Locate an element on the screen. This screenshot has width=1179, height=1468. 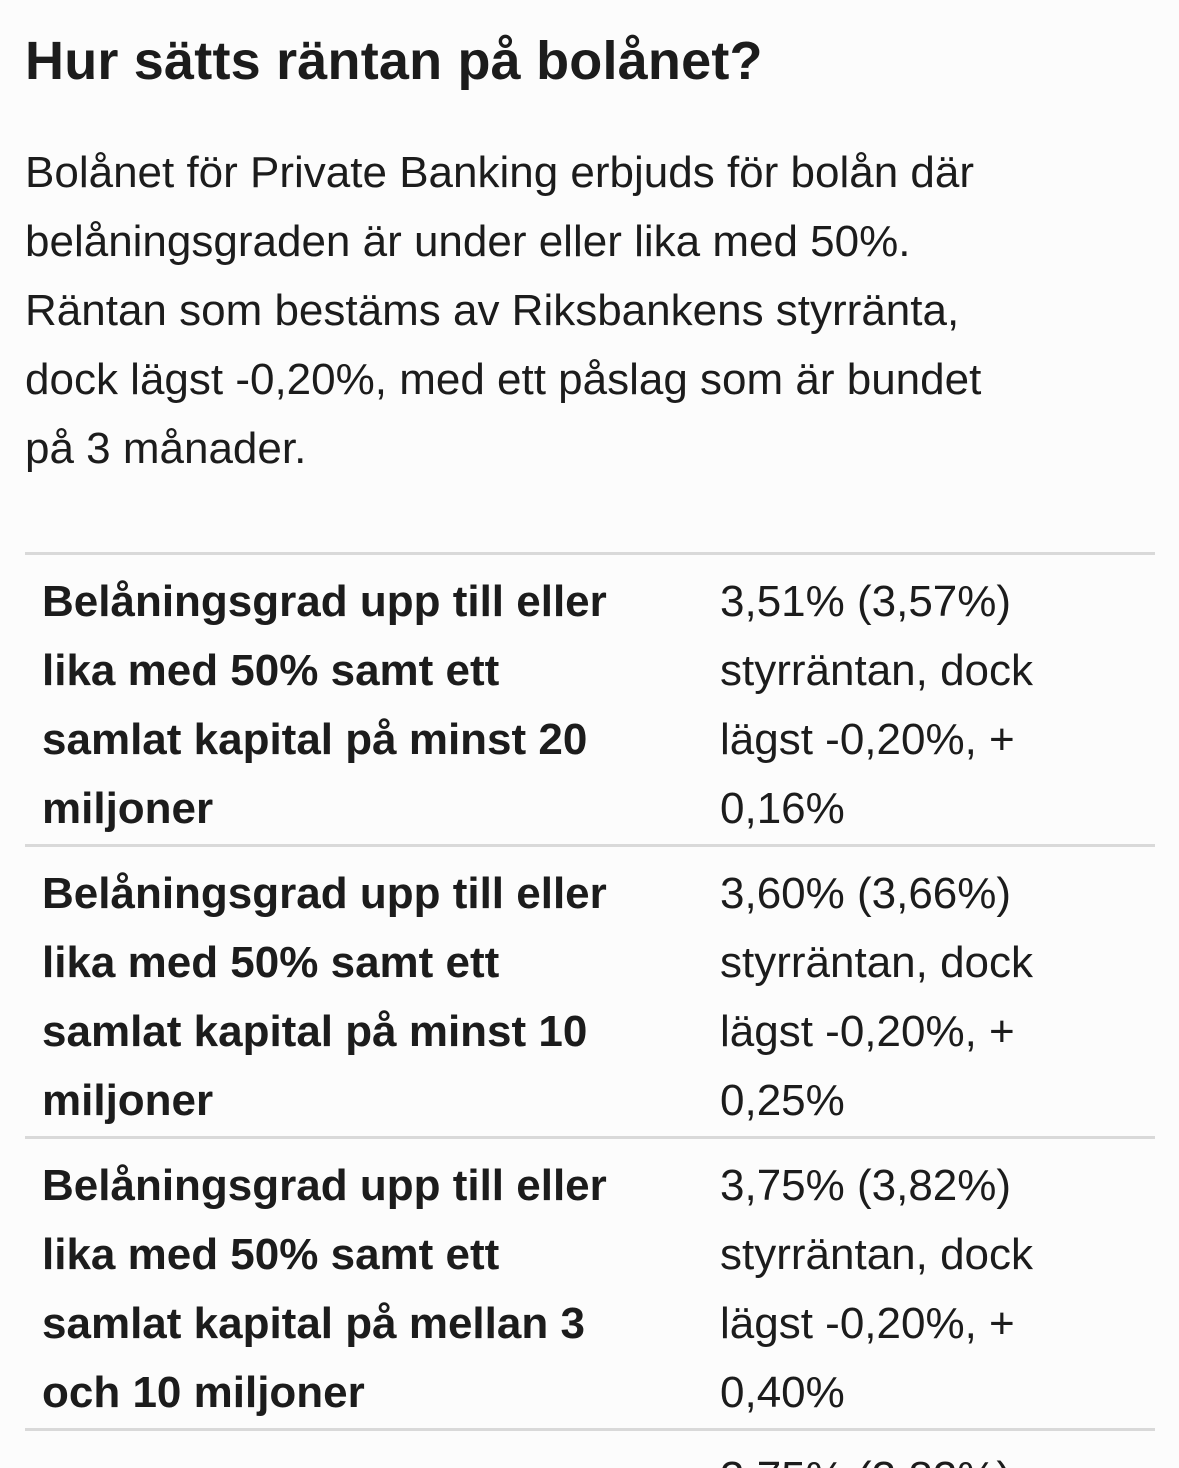
page-title: Hur sätts räntan på bolånet? is located at coordinates (394, 61).